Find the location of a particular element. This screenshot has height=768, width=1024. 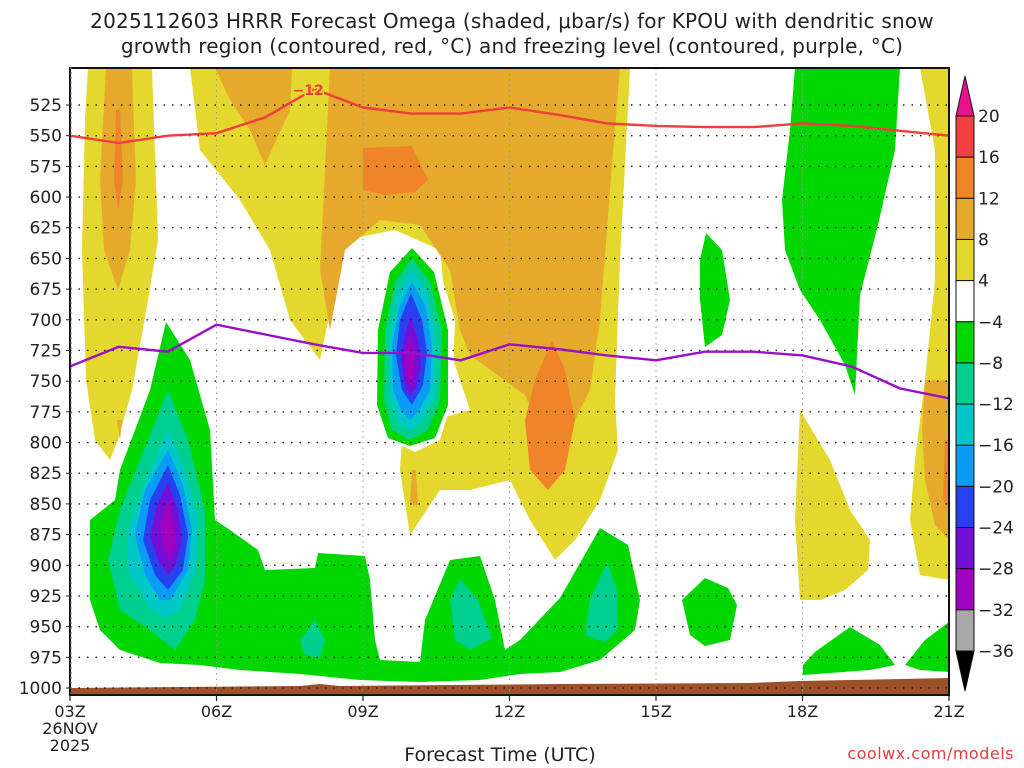

colorbar-under-arrow is located at coordinates (965, 671).